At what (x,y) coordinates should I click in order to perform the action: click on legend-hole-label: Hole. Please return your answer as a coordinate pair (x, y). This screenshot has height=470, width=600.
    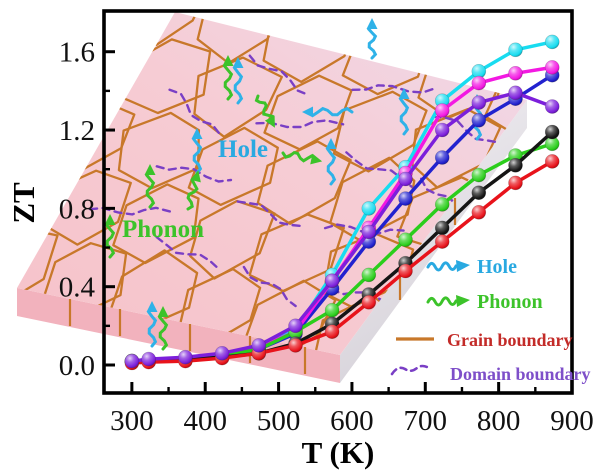
    Looking at the image, I should click on (497, 267).